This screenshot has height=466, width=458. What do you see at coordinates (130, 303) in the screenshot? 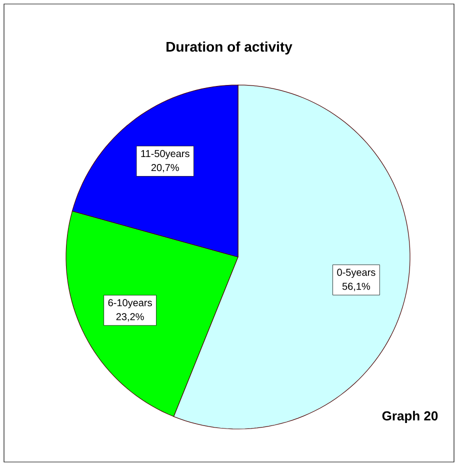
I see `slice-label: 6-10years` at bounding box center [130, 303].